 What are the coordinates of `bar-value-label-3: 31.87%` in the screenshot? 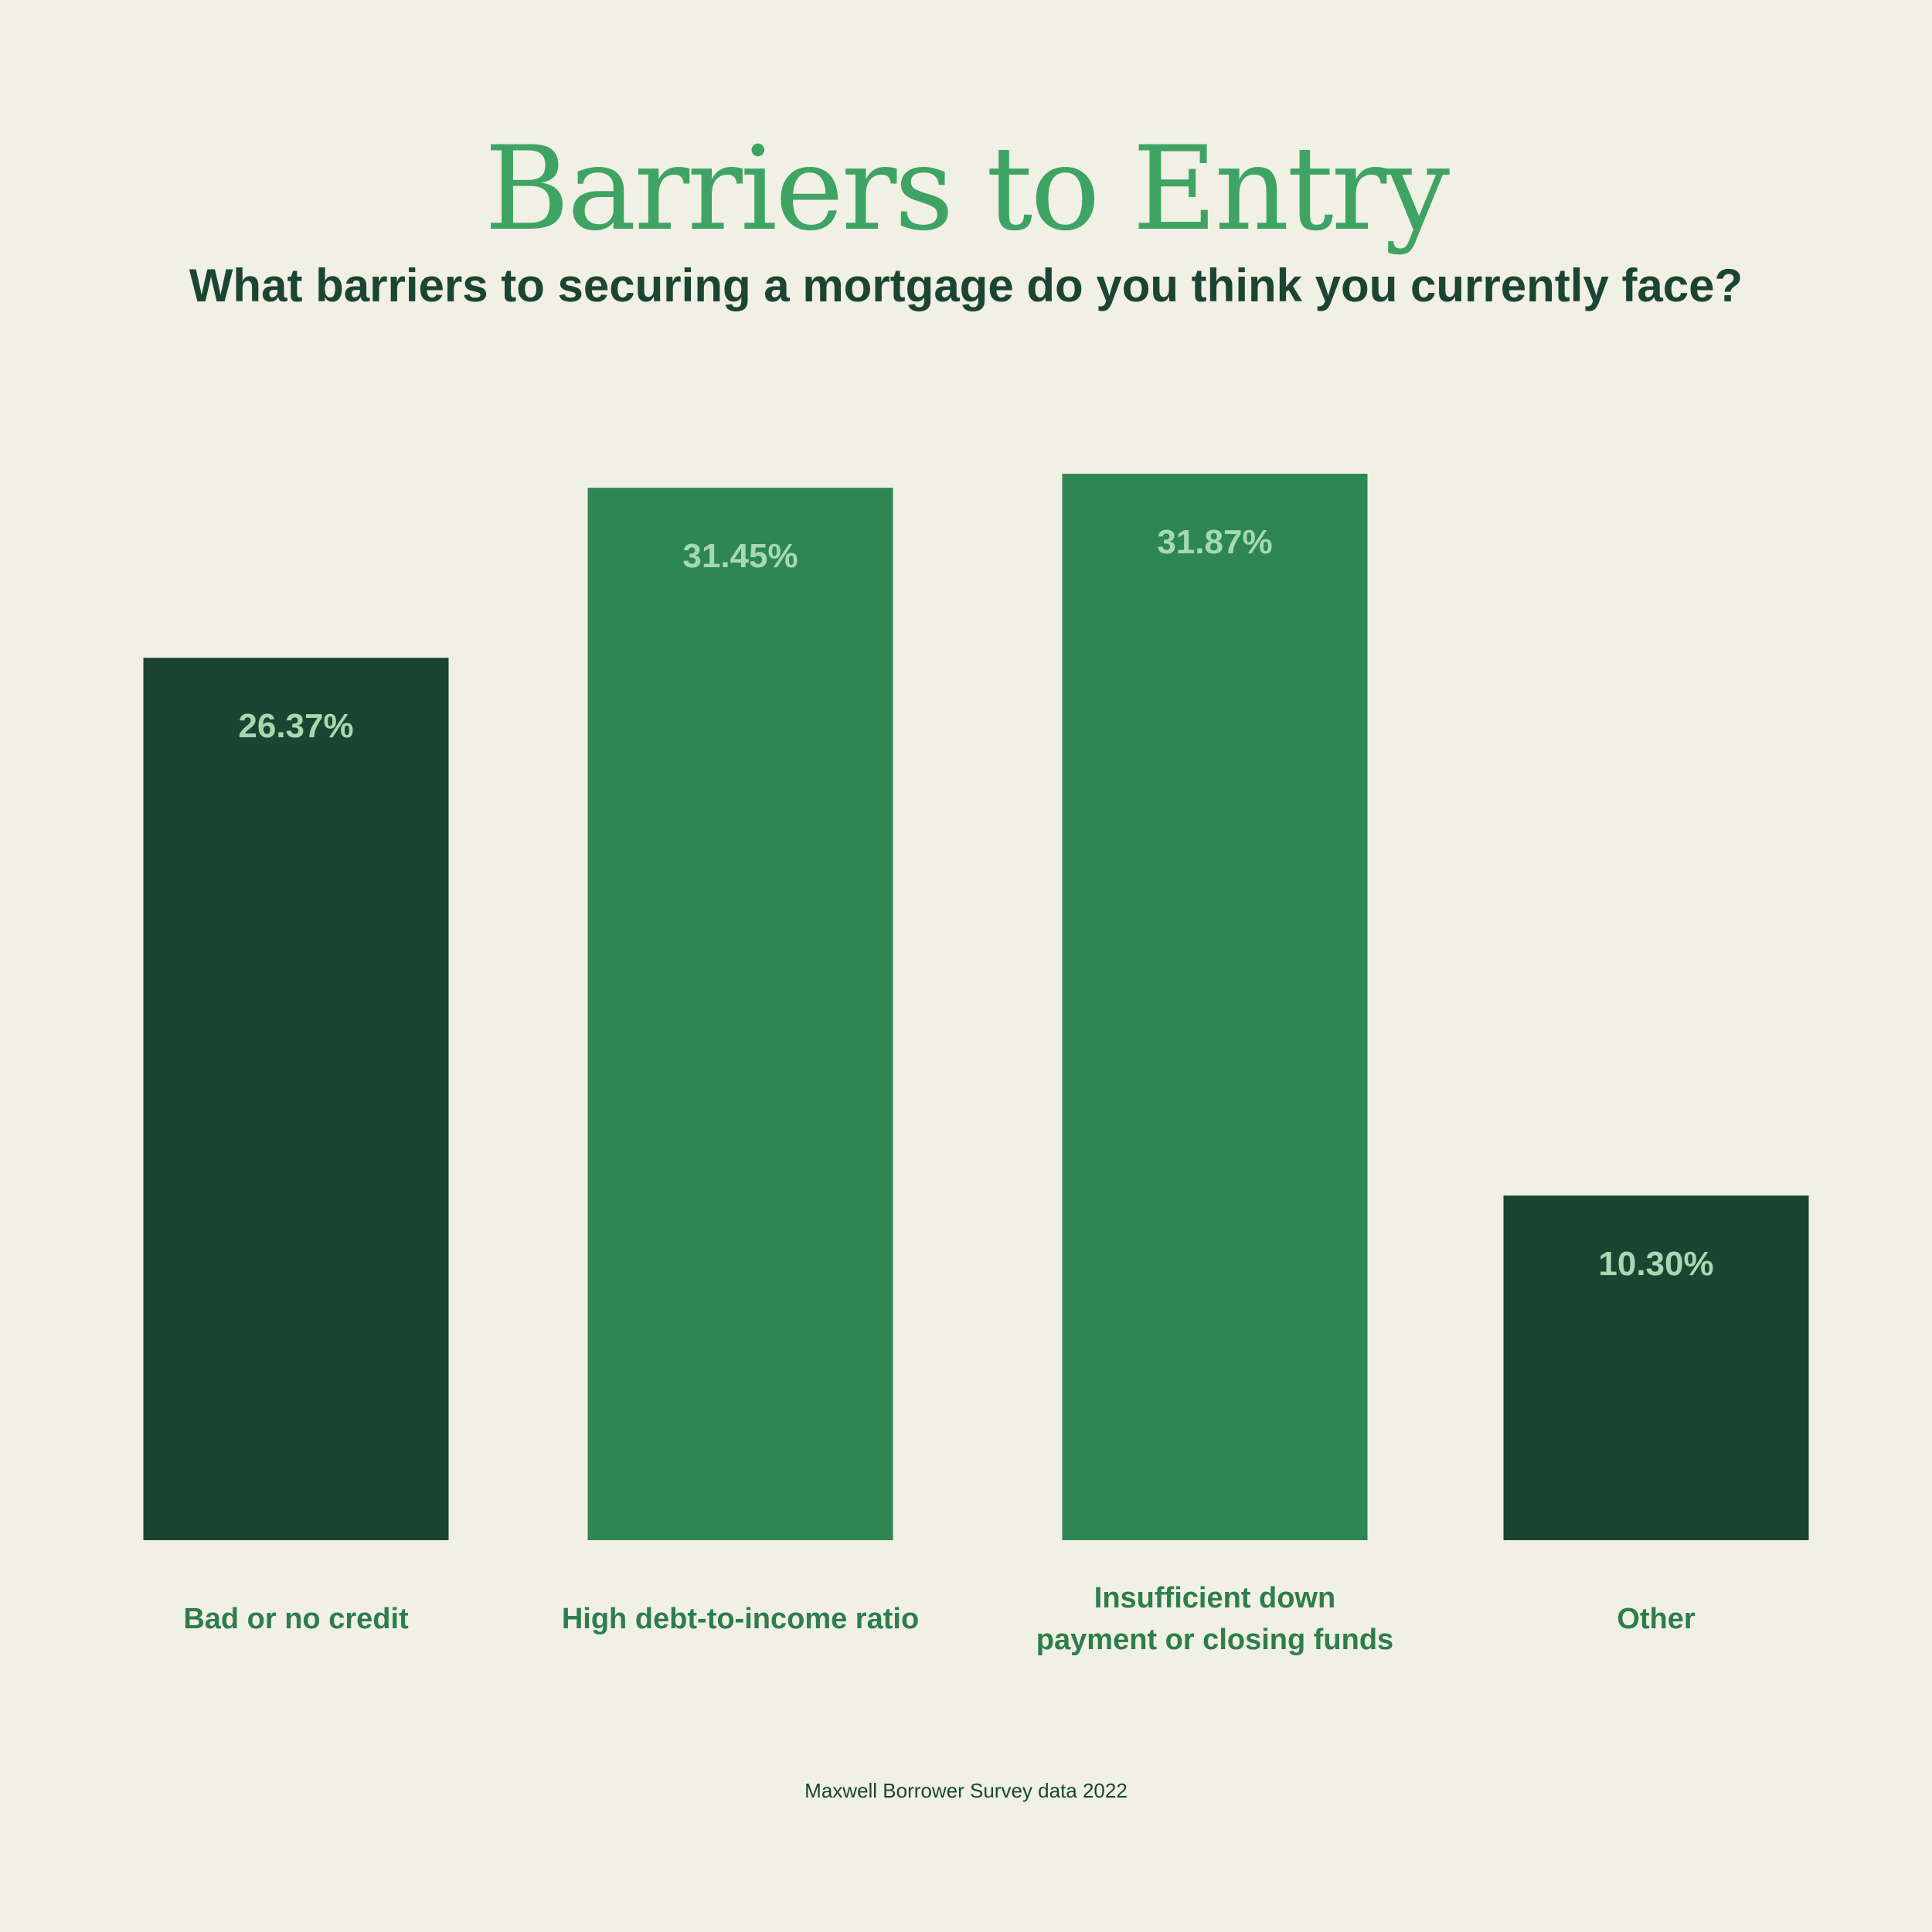 It's located at (1214, 542).